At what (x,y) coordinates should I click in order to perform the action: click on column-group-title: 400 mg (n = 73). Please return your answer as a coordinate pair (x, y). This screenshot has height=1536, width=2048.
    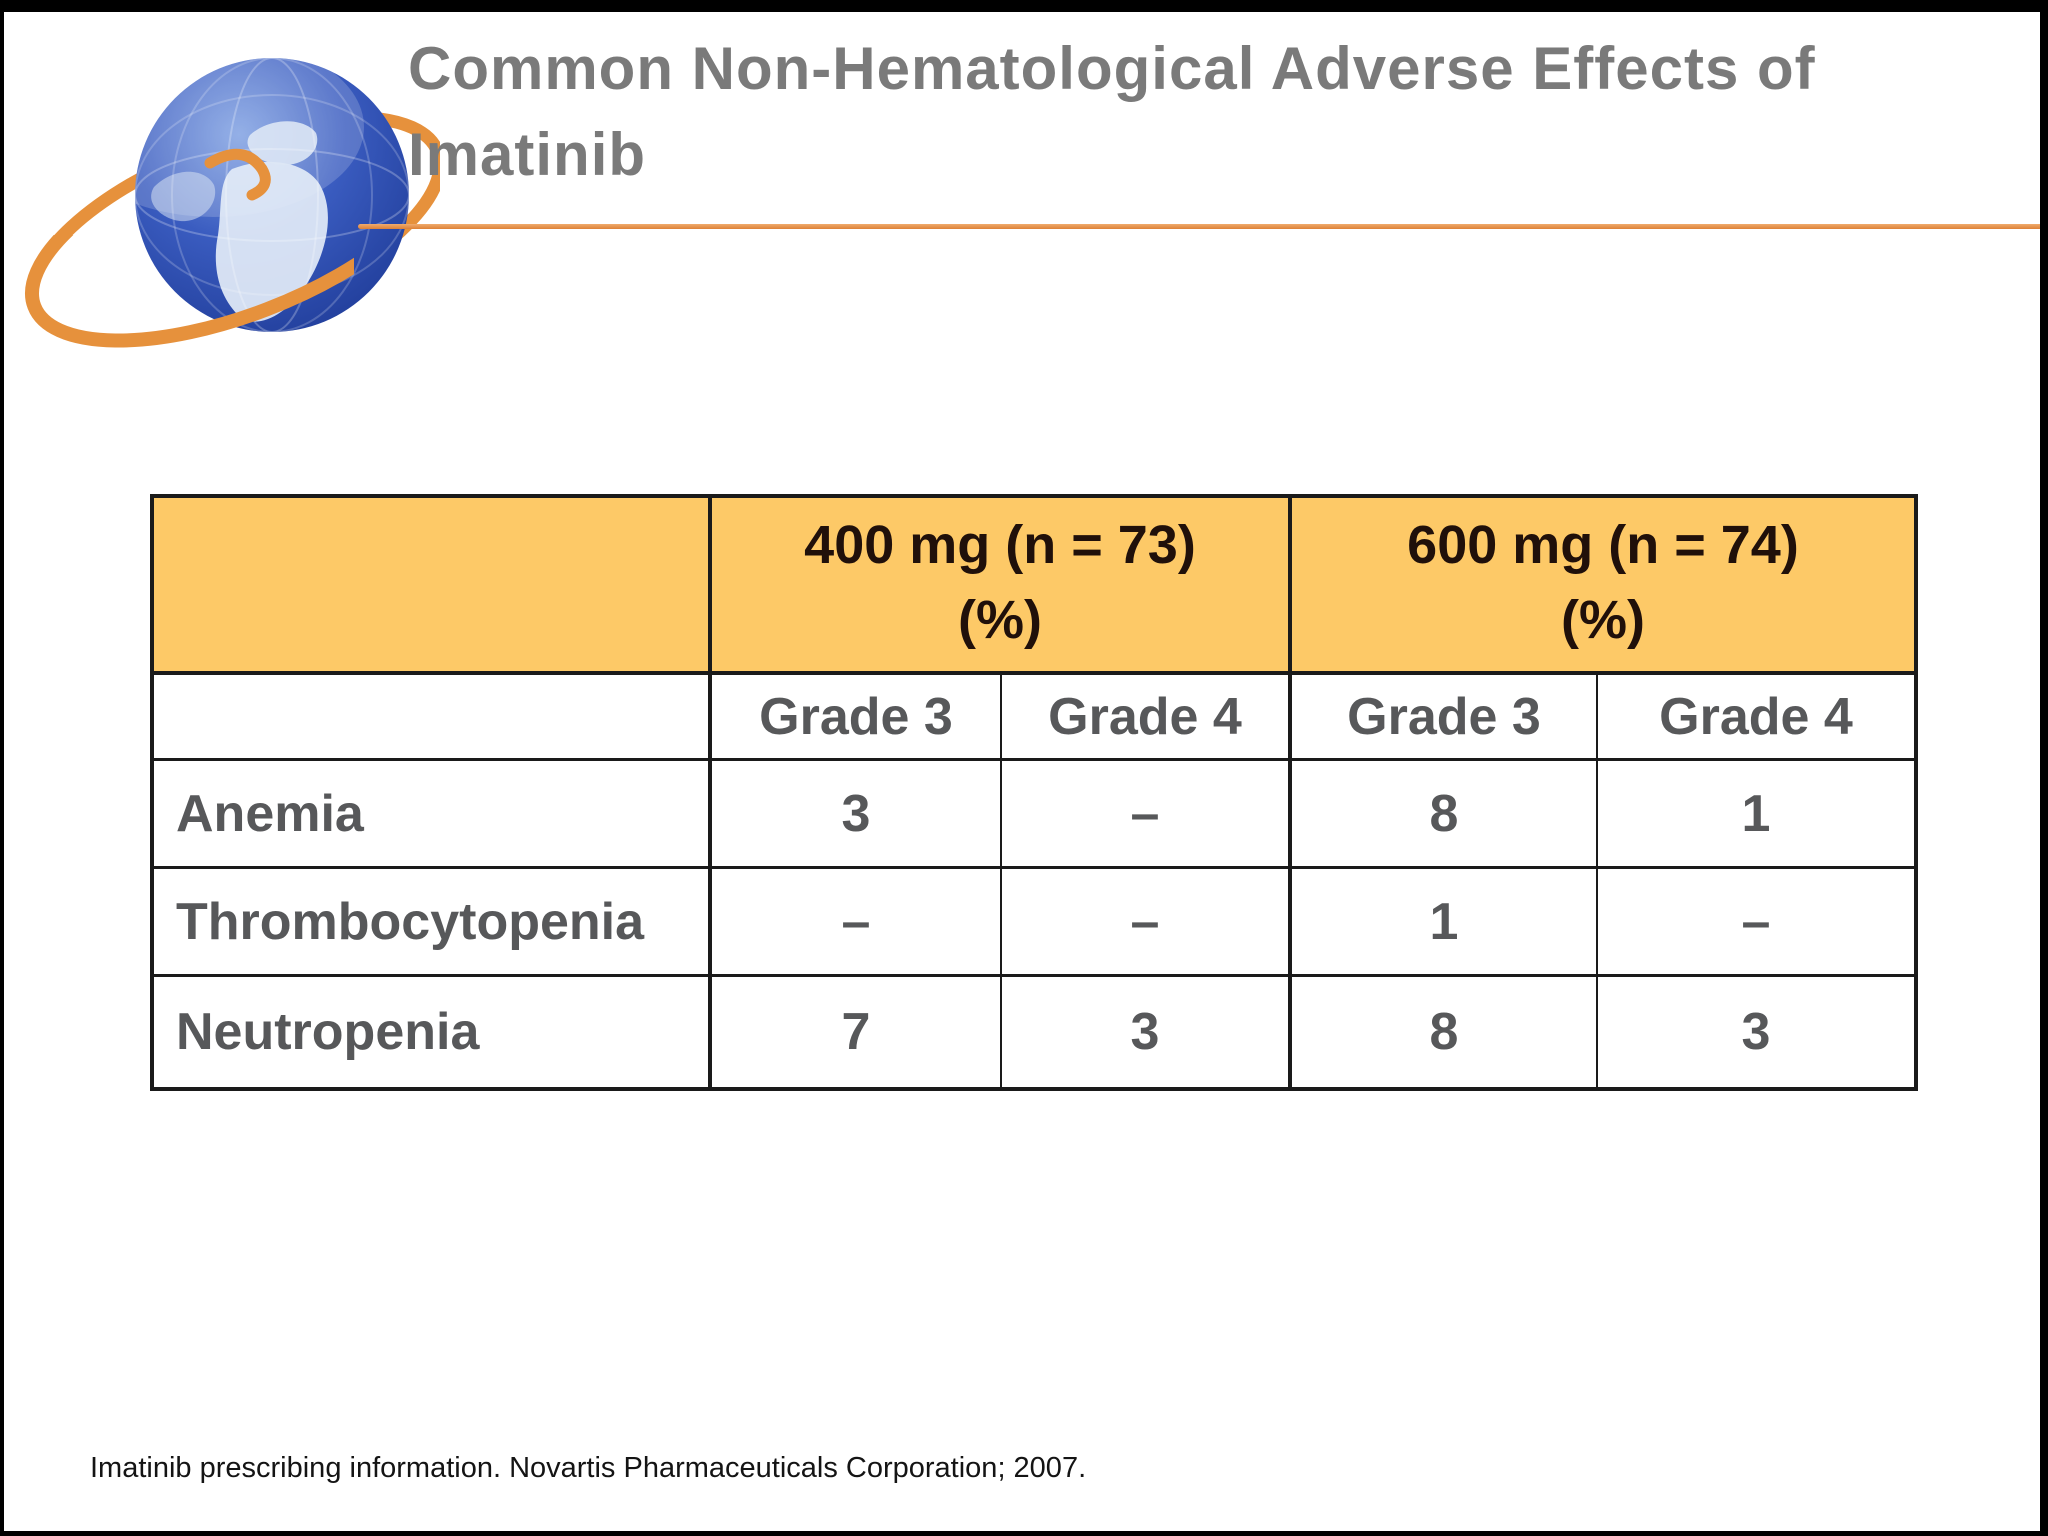
    Looking at the image, I should click on (1000, 545).